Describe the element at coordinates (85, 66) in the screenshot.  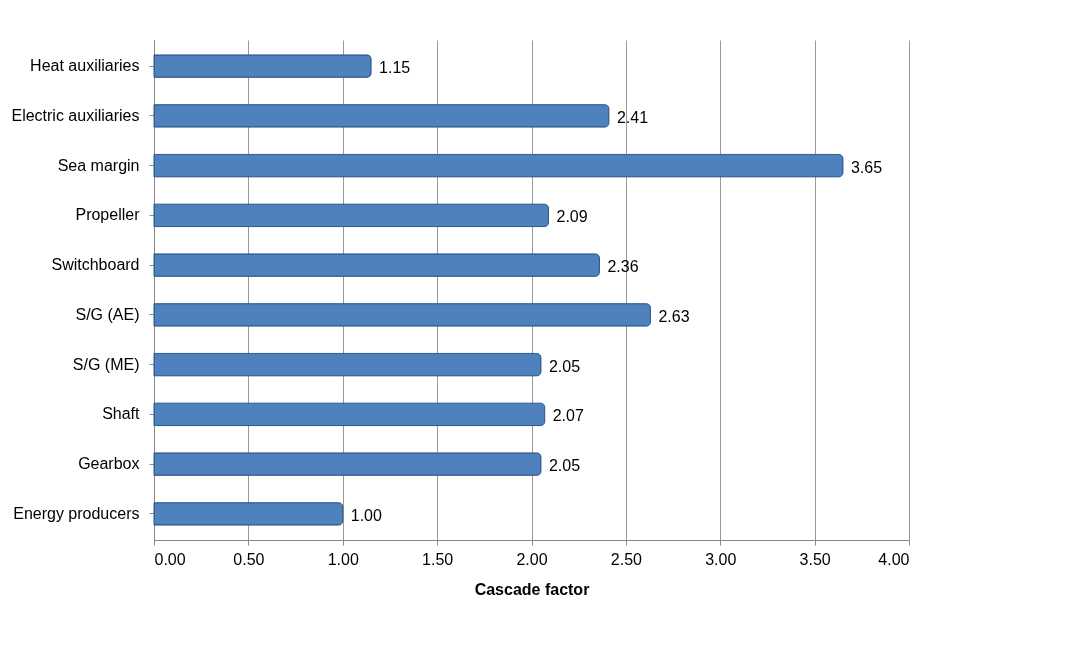
I see `y-tick-label: Heat auxiliaries` at that location.